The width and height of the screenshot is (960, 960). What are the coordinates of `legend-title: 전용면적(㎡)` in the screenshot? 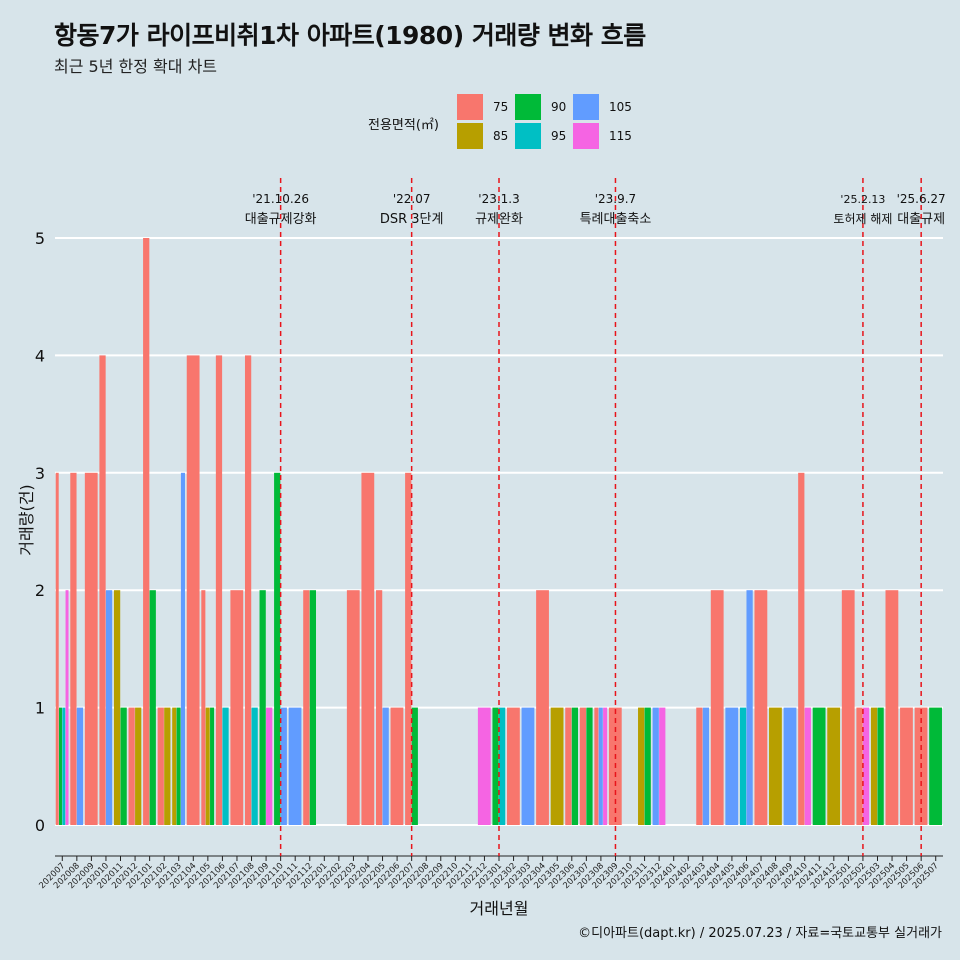 It's located at (403, 125).